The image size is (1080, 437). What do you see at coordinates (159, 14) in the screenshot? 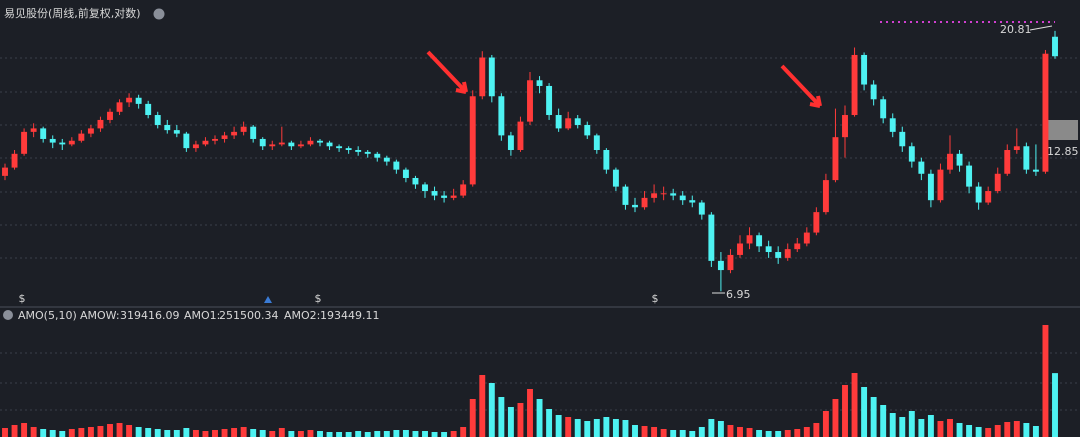
I see `title-menu` at bounding box center [159, 14].